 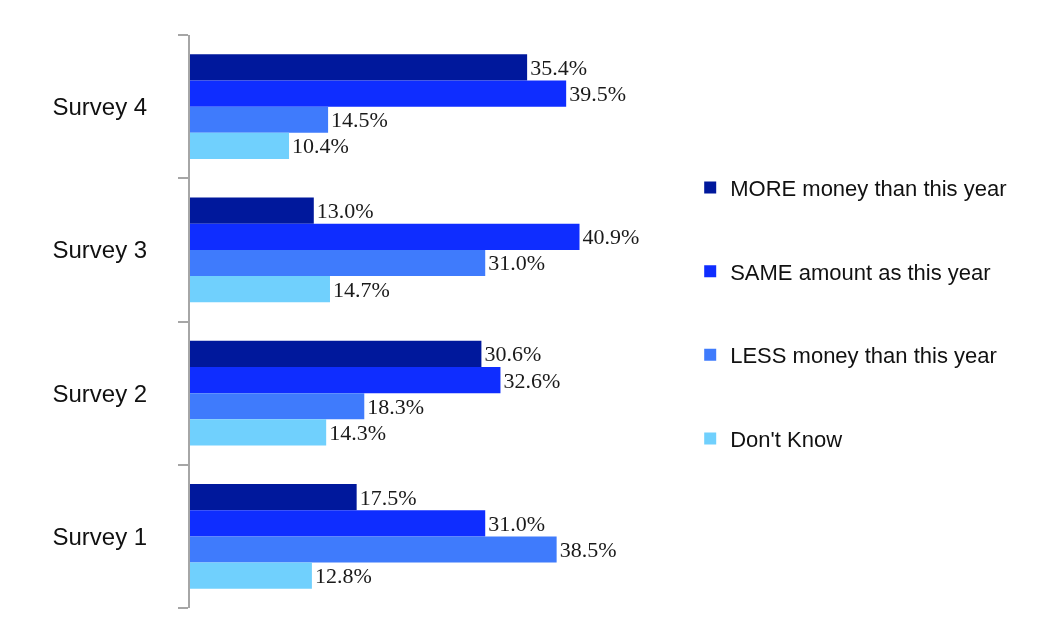 What do you see at coordinates (396, 406) in the screenshot?
I see `data-label: 18.3%` at bounding box center [396, 406].